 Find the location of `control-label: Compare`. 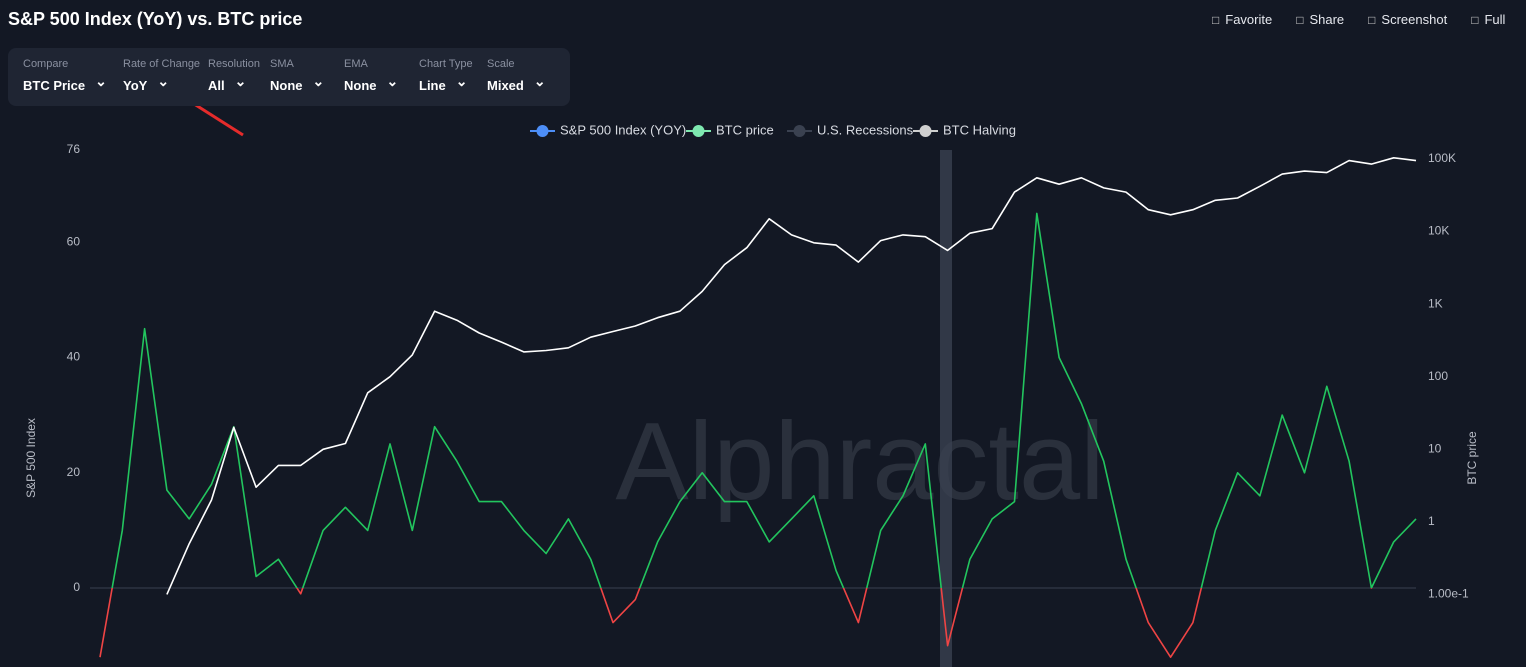

control-label: Compare is located at coordinates (46, 64).